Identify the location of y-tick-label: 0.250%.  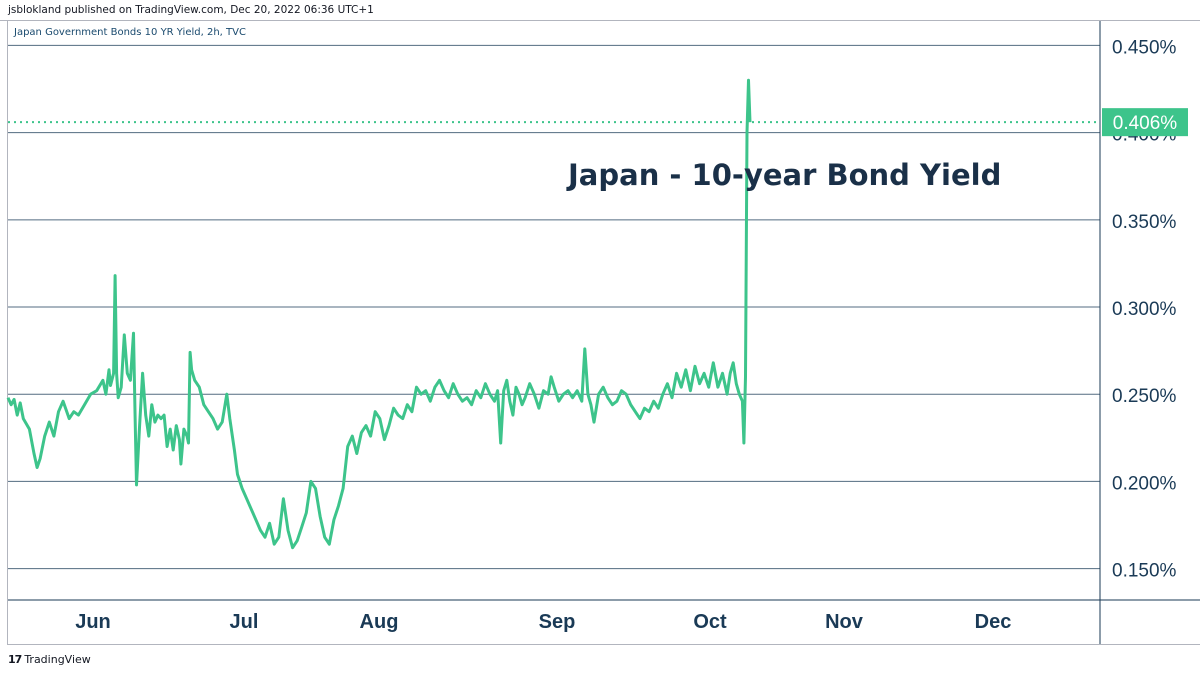
(1144, 396).